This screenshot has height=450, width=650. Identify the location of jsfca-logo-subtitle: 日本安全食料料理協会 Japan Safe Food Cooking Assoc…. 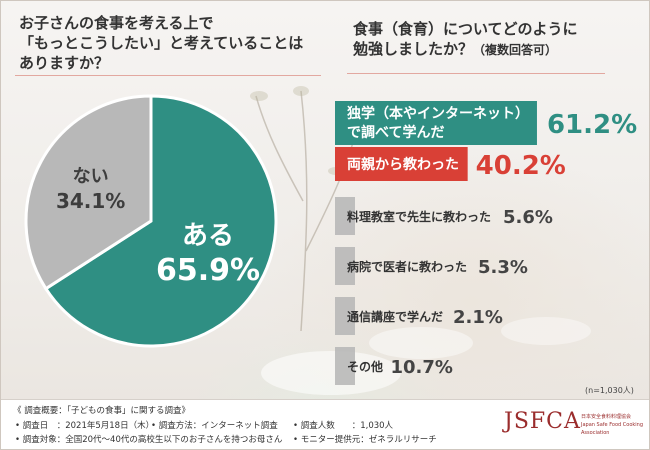
(612, 425).